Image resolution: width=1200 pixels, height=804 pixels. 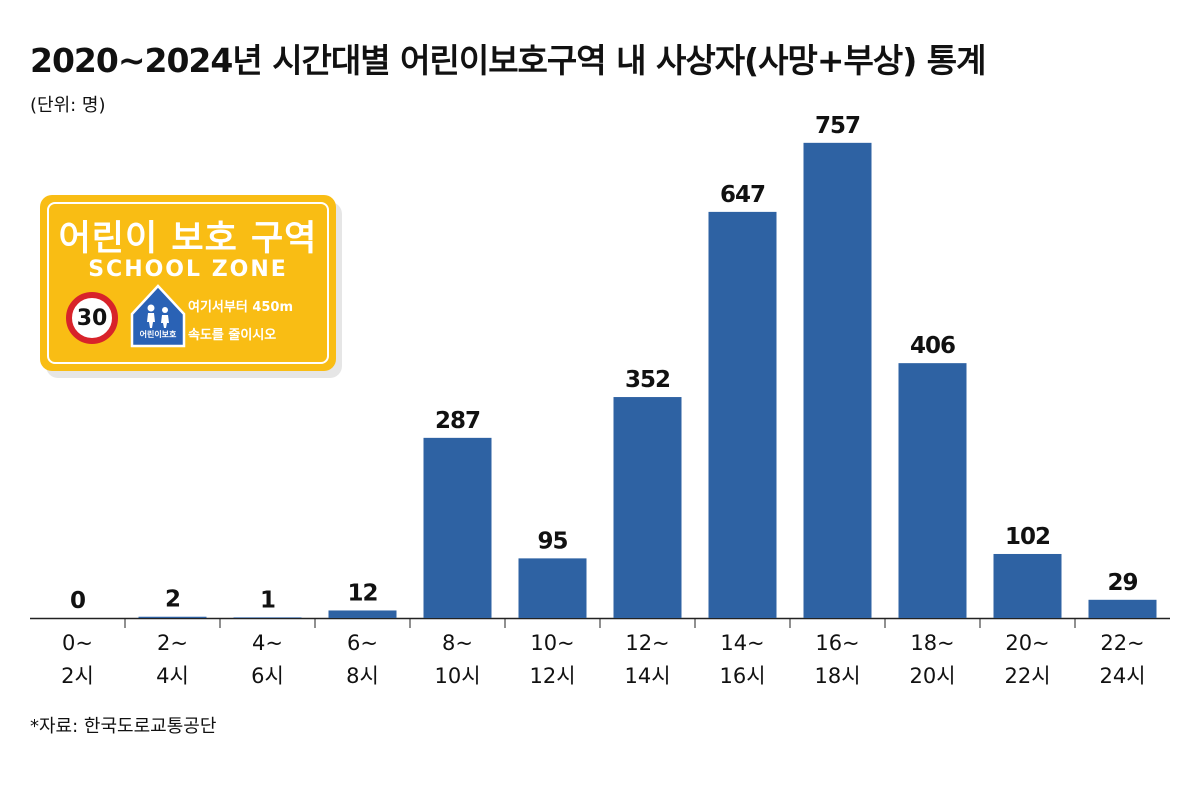 I want to click on x-tick-label: 4시, so click(x=172, y=676).